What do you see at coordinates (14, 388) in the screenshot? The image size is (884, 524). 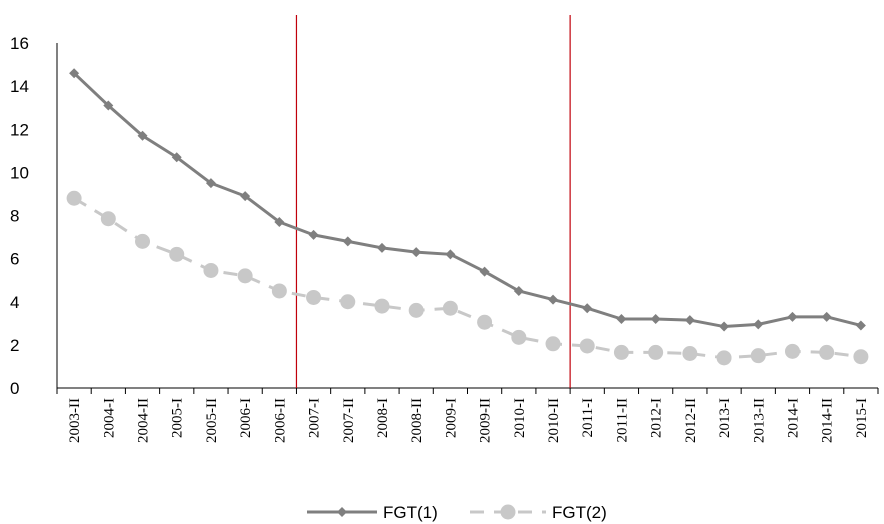 I see `y-tick-label: 0` at bounding box center [14, 388].